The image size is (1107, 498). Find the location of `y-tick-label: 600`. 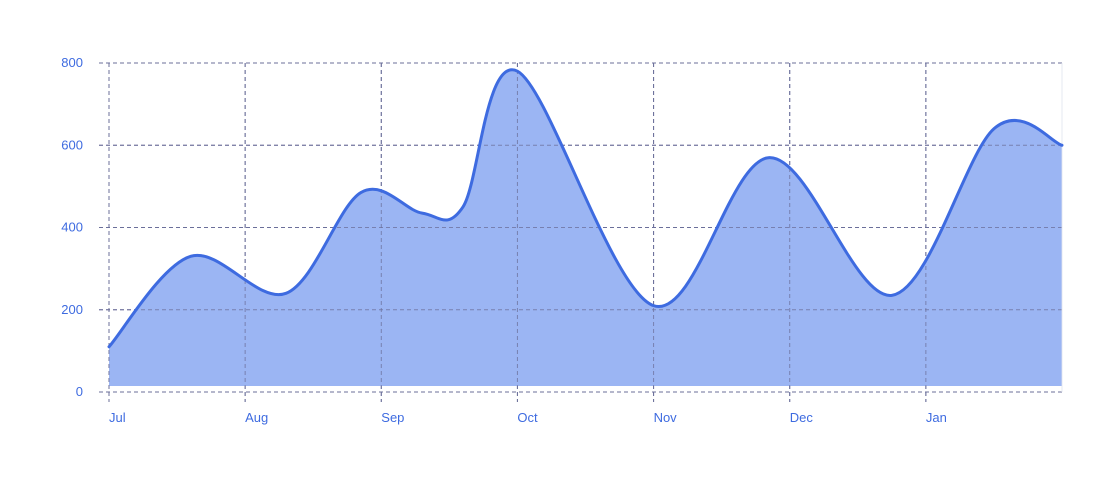

y-tick-label: 600 is located at coordinates (72, 144).